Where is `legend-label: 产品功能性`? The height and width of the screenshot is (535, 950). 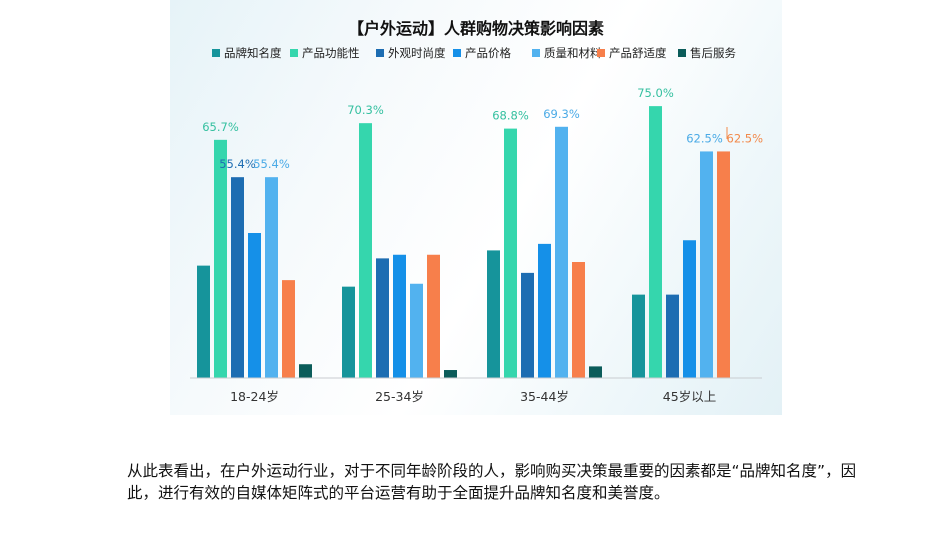
legend-label: 产品功能性 is located at coordinates (331, 53).